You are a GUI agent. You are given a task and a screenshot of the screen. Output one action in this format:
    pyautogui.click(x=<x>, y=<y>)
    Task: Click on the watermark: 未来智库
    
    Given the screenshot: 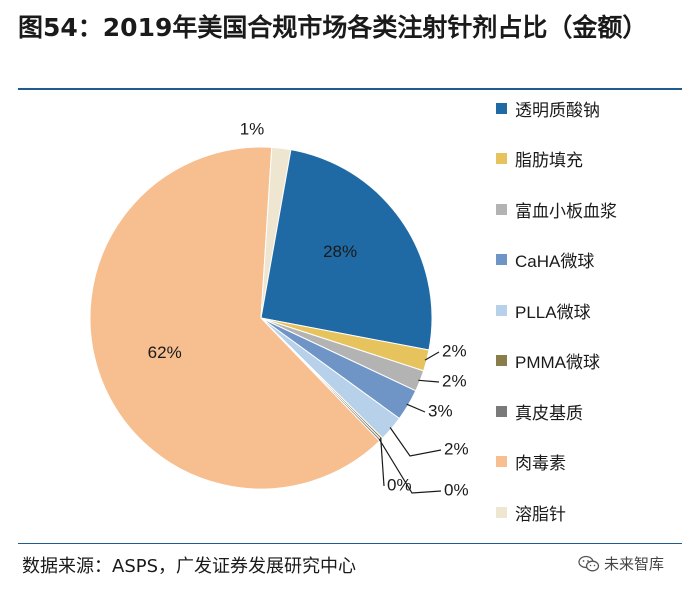 What is the action you would take?
    pyautogui.click(x=621, y=563)
    